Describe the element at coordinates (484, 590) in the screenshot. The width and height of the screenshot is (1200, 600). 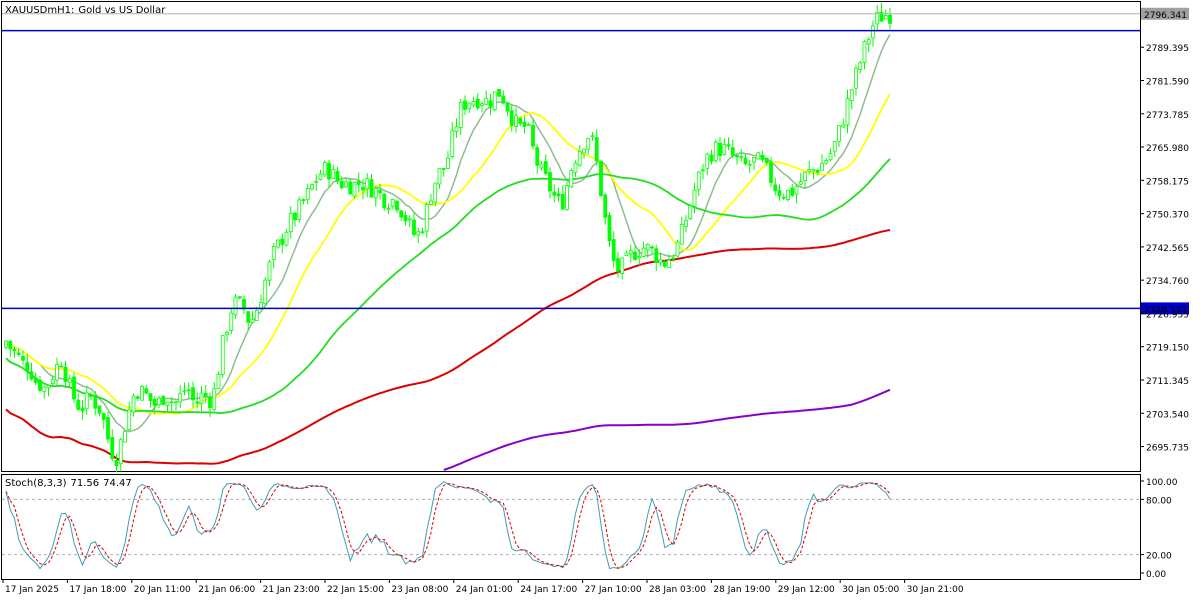
I see `time-tick-label: 24 Jan 01:00` at that location.